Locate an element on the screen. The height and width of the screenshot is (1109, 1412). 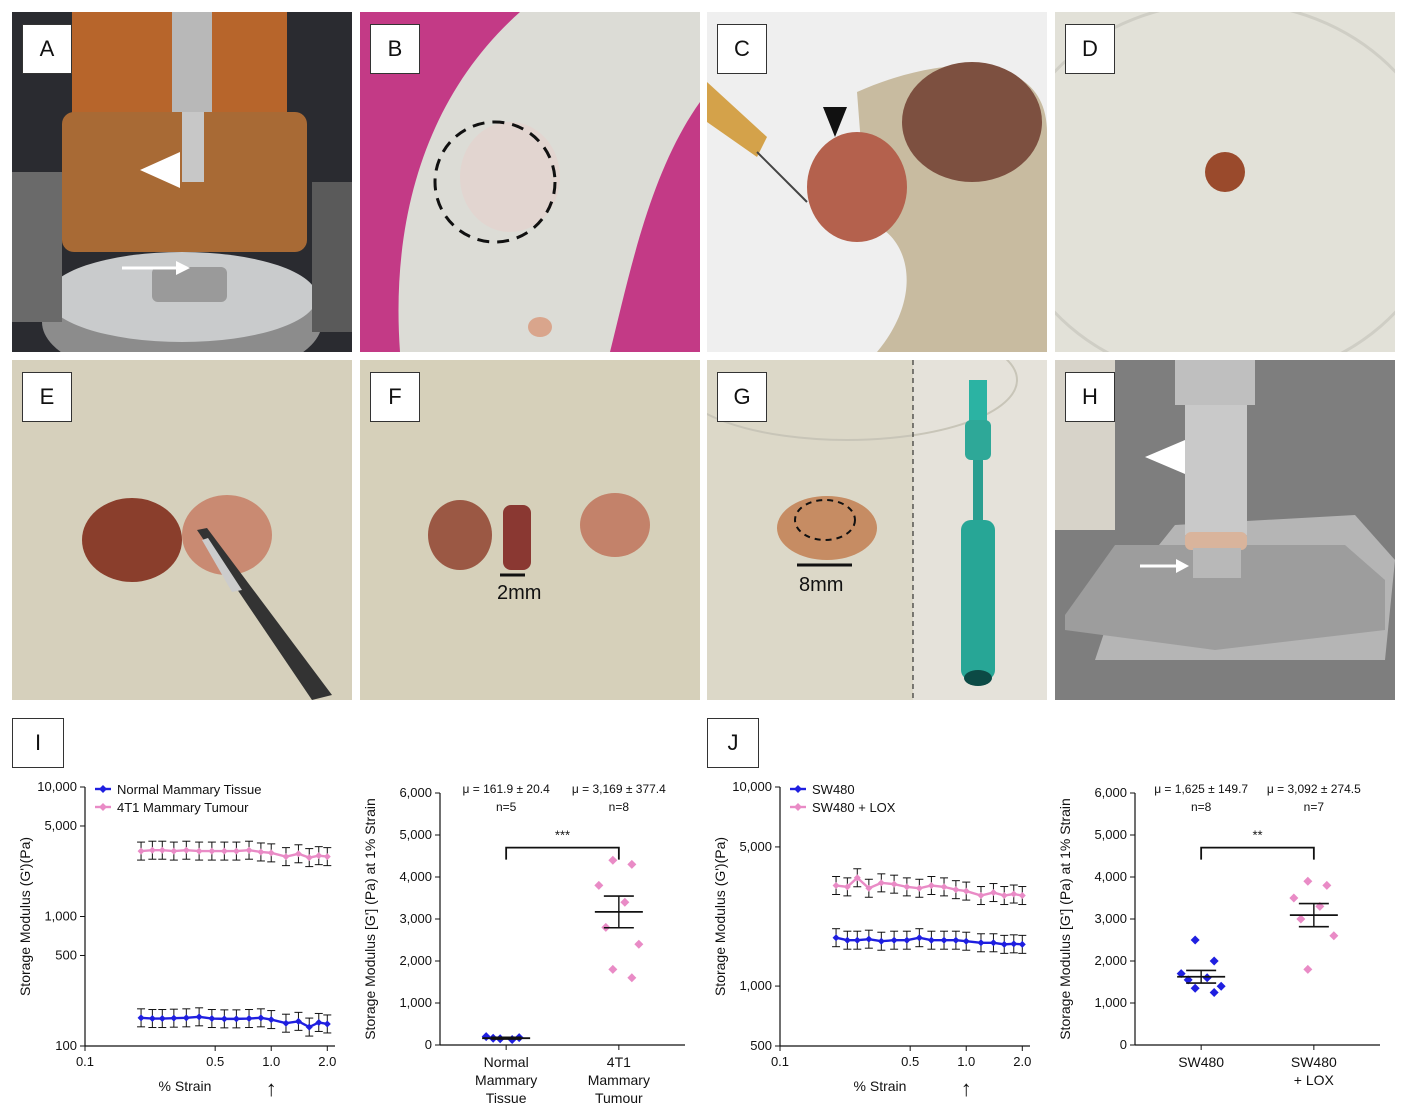
panel-d-photo: D is located at coordinates (1225, 182).